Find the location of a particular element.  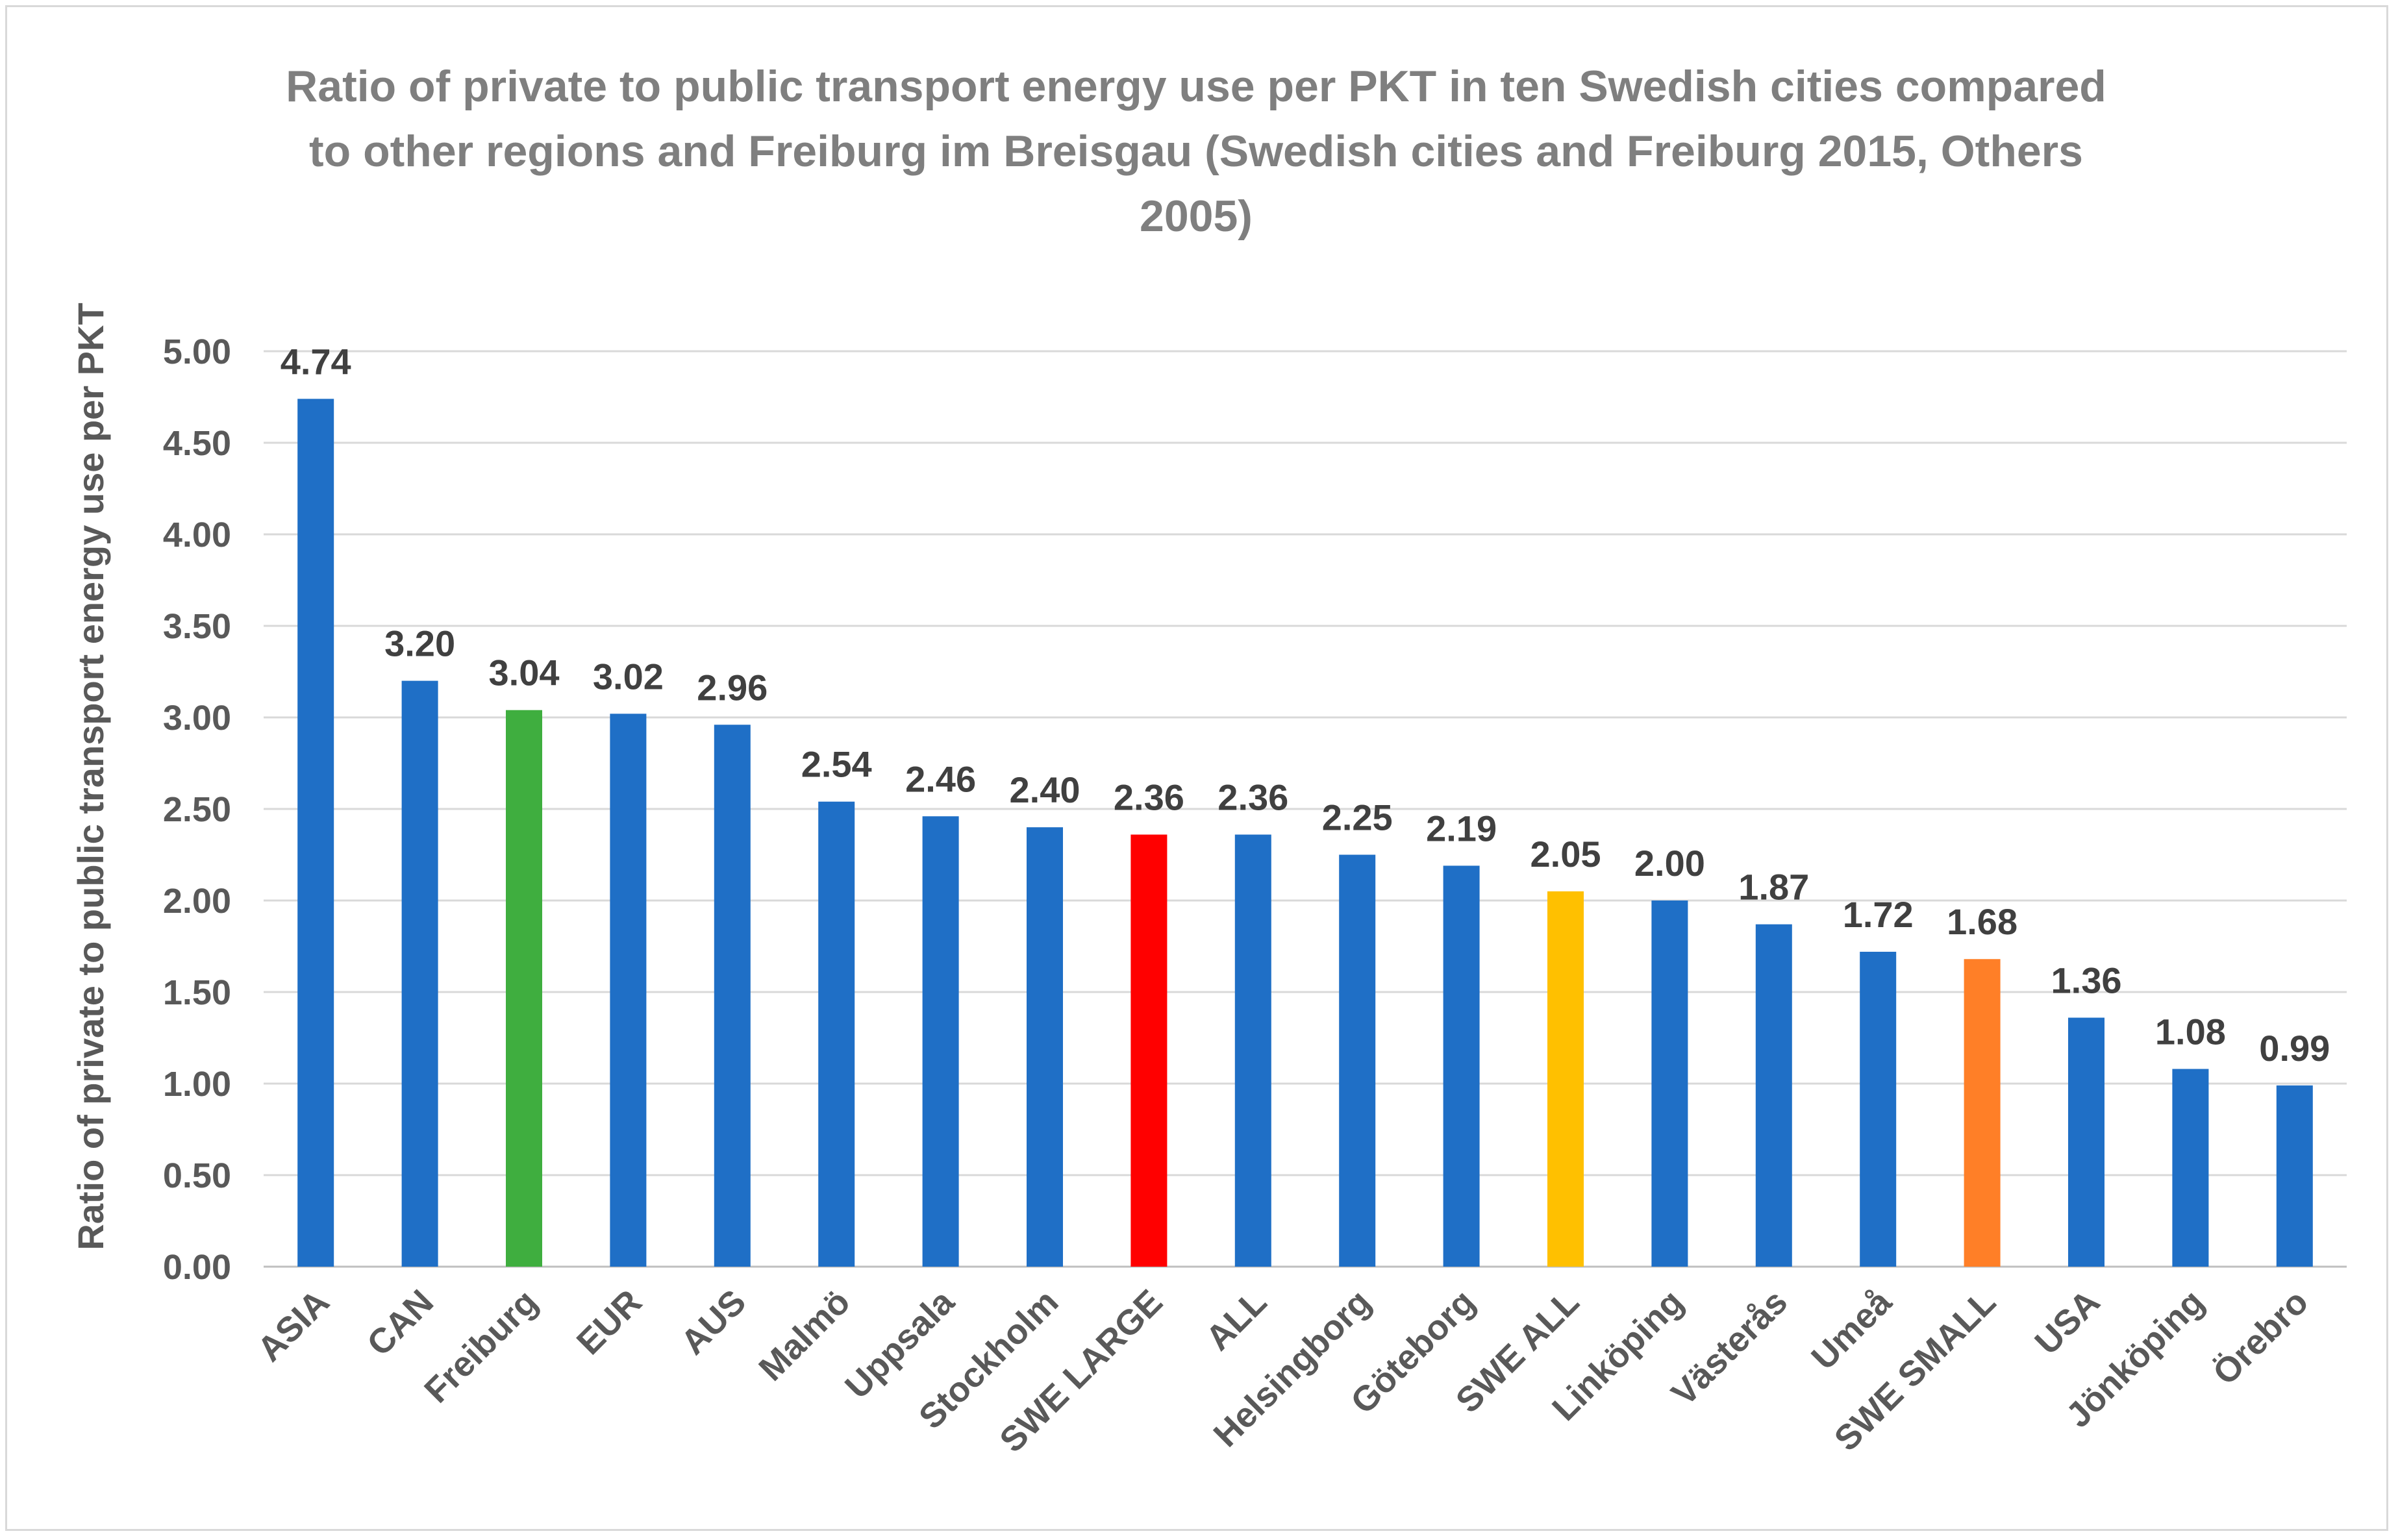

y-tick-label: 2.00 is located at coordinates (197, 901).